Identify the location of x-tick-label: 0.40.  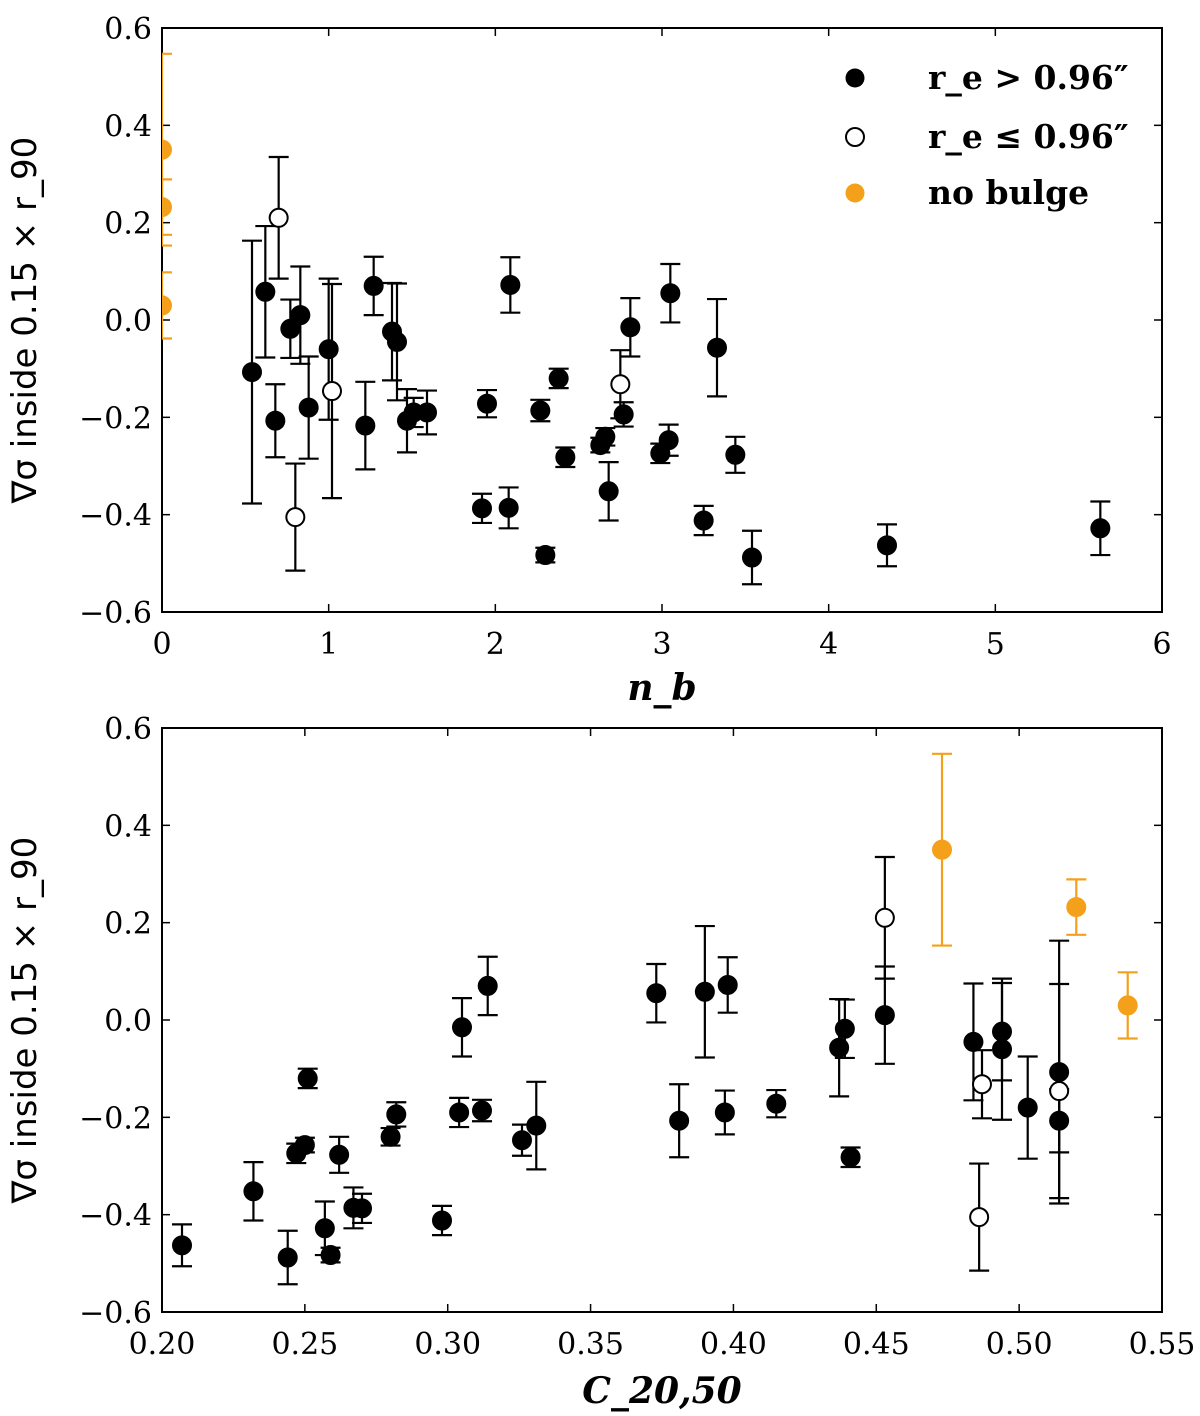
(733, 1344).